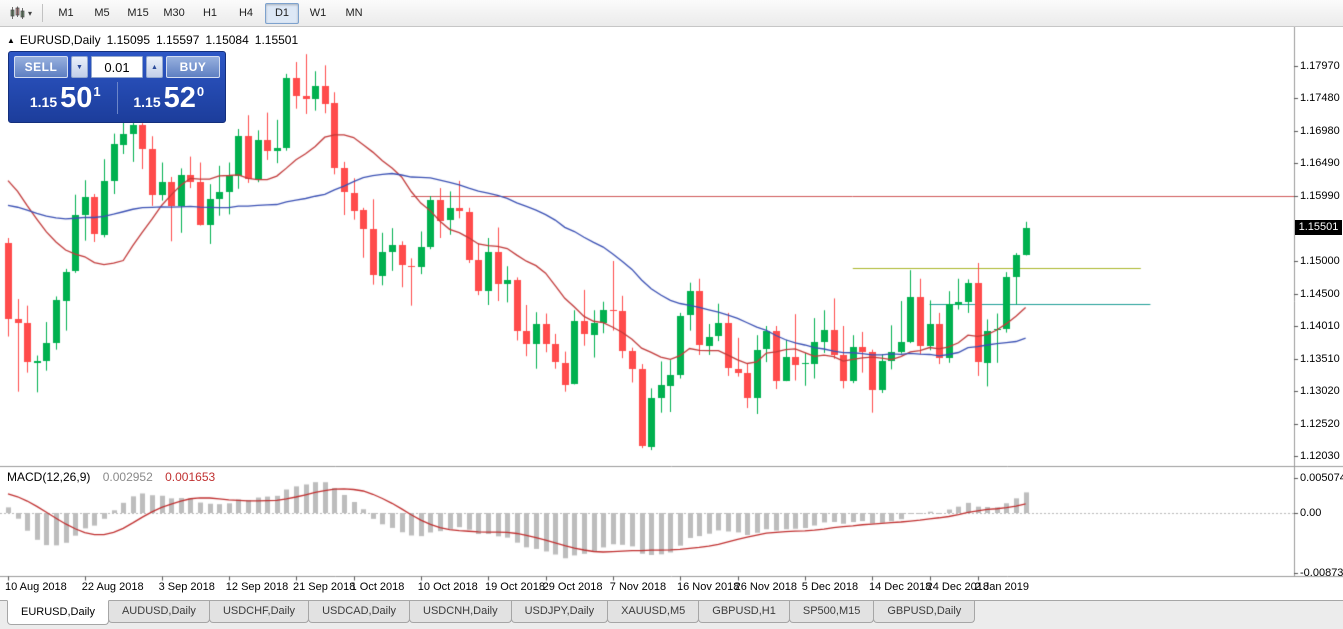 The width and height of the screenshot is (1343, 629). Describe the element at coordinates (79, 67) in the screenshot. I see `lot-decrease-button: ▼` at that location.